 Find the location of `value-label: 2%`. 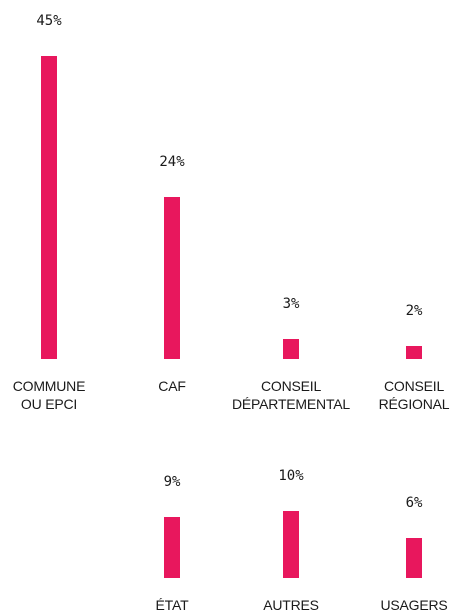

value-label: 2% is located at coordinates (414, 310).